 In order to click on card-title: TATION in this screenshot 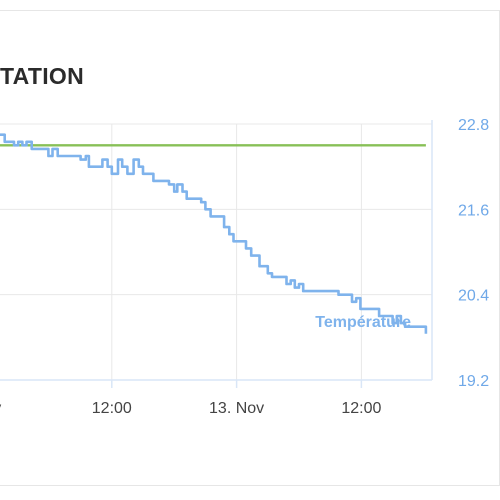, I will do `click(42, 76)`.